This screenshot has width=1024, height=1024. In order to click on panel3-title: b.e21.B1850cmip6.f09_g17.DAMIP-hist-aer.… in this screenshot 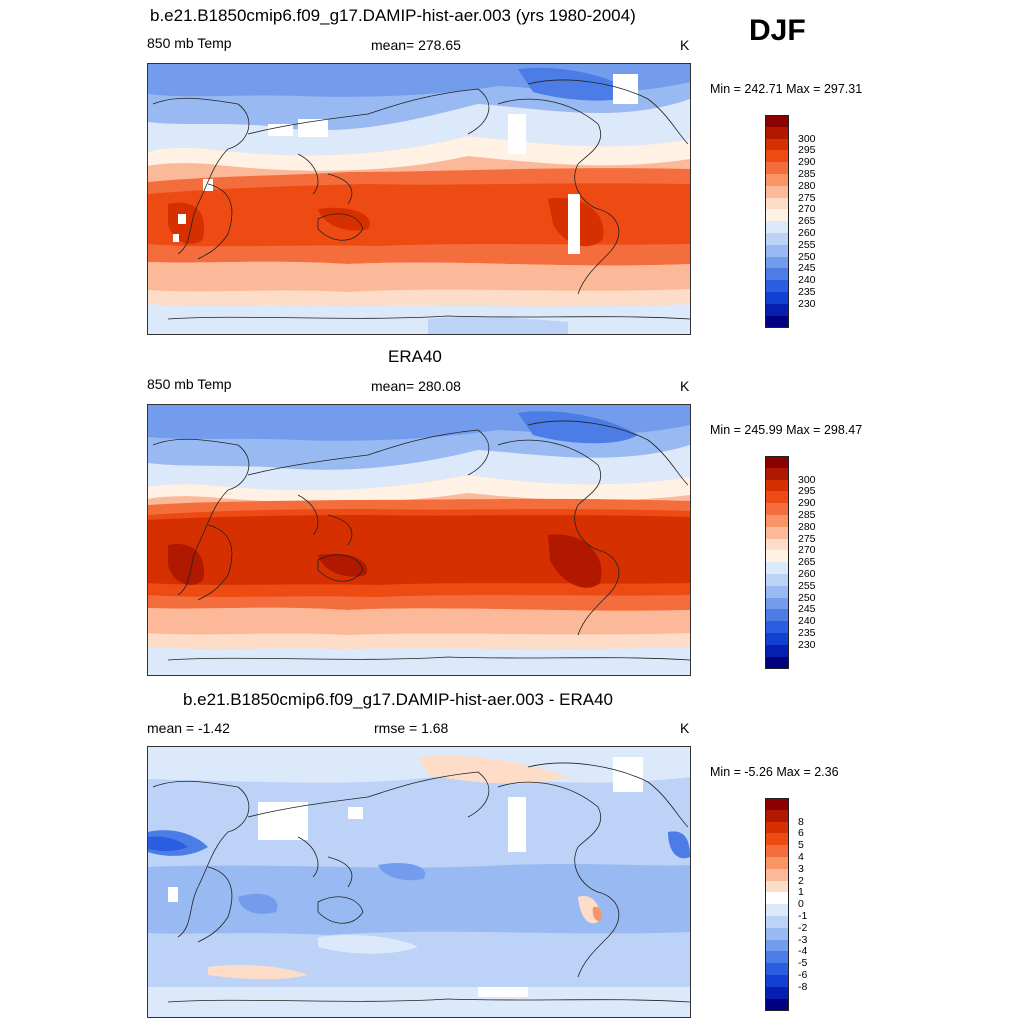, I will do `click(398, 699)`.